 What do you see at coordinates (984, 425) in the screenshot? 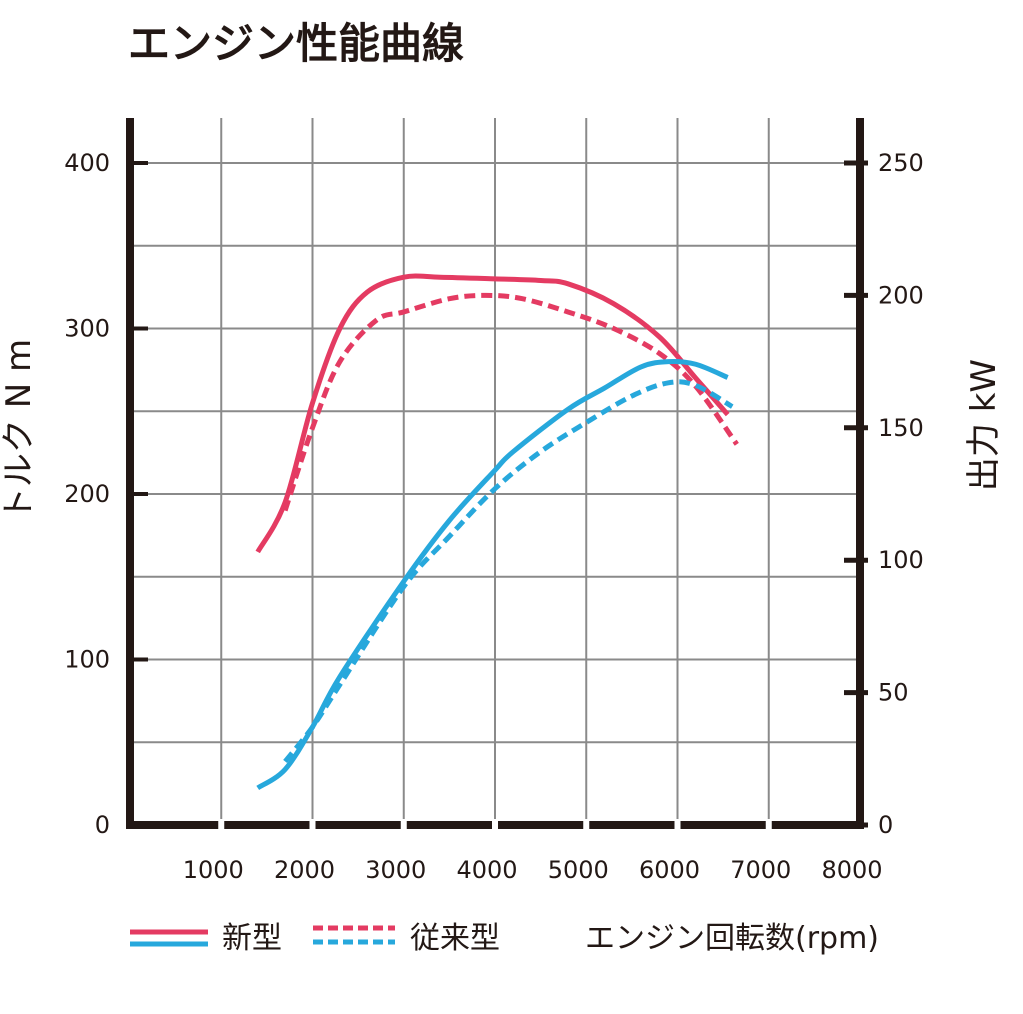
I see `right-axis-label: 出力 kW` at bounding box center [984, 425].